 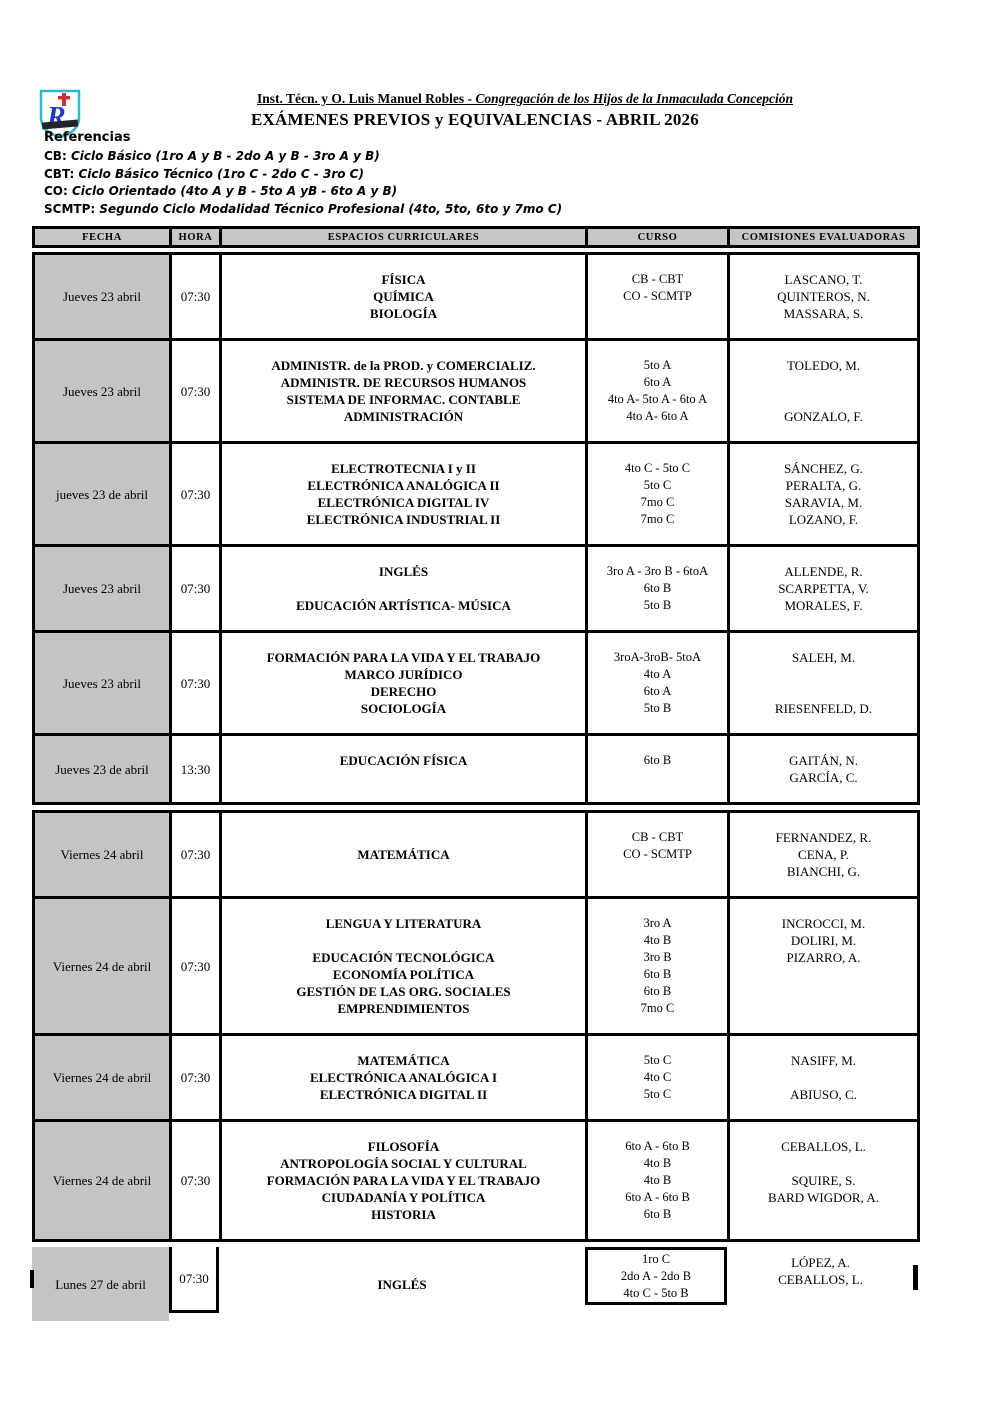 What do you see at coordinates (657, 365) in the screenshot?
I see `curso-line: 5to A` at bounding box center [657, 365].